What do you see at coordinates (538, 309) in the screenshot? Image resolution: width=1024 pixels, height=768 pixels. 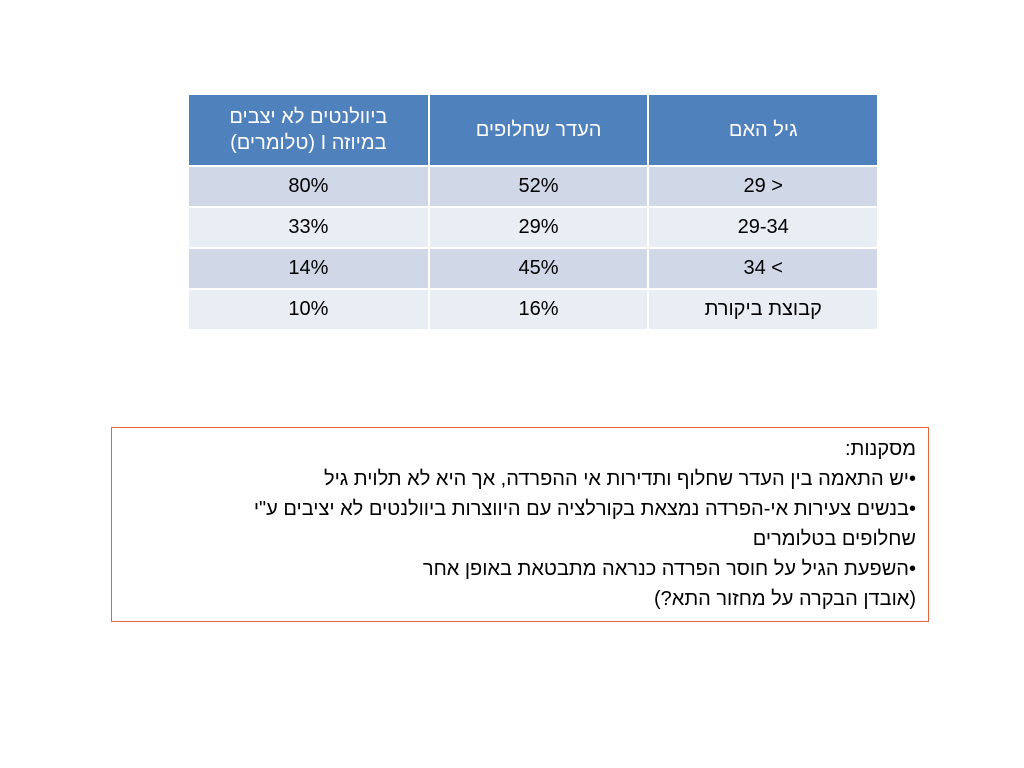 I see `cell-missing: 16%` at bounding box center [538, 309].